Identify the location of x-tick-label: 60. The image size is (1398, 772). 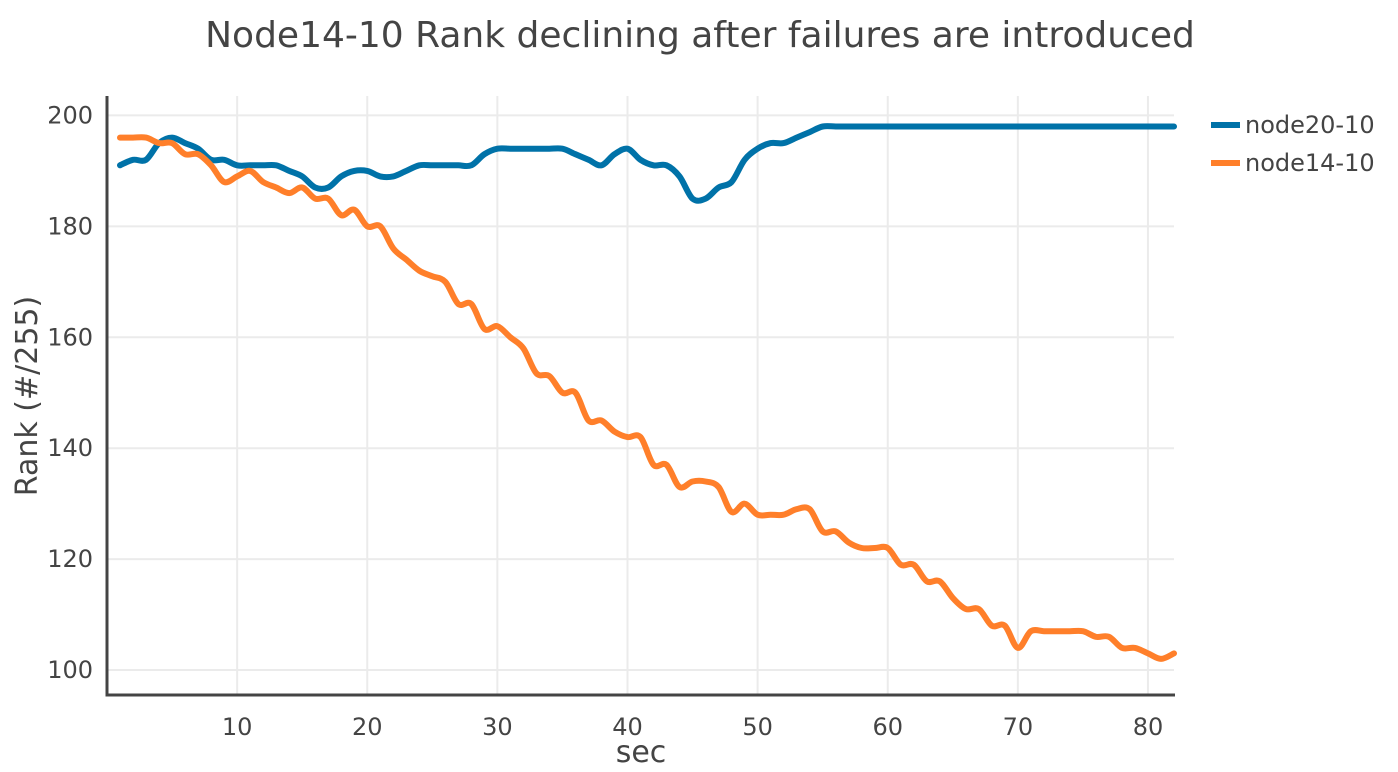
(887, 727).